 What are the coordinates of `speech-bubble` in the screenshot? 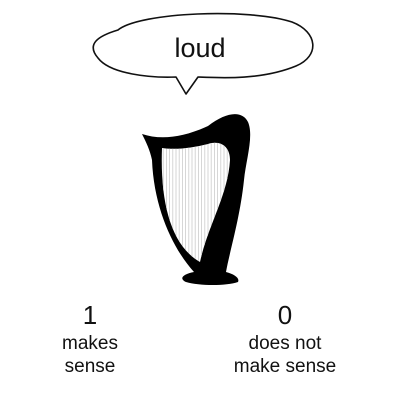 It's located at (203, 53).